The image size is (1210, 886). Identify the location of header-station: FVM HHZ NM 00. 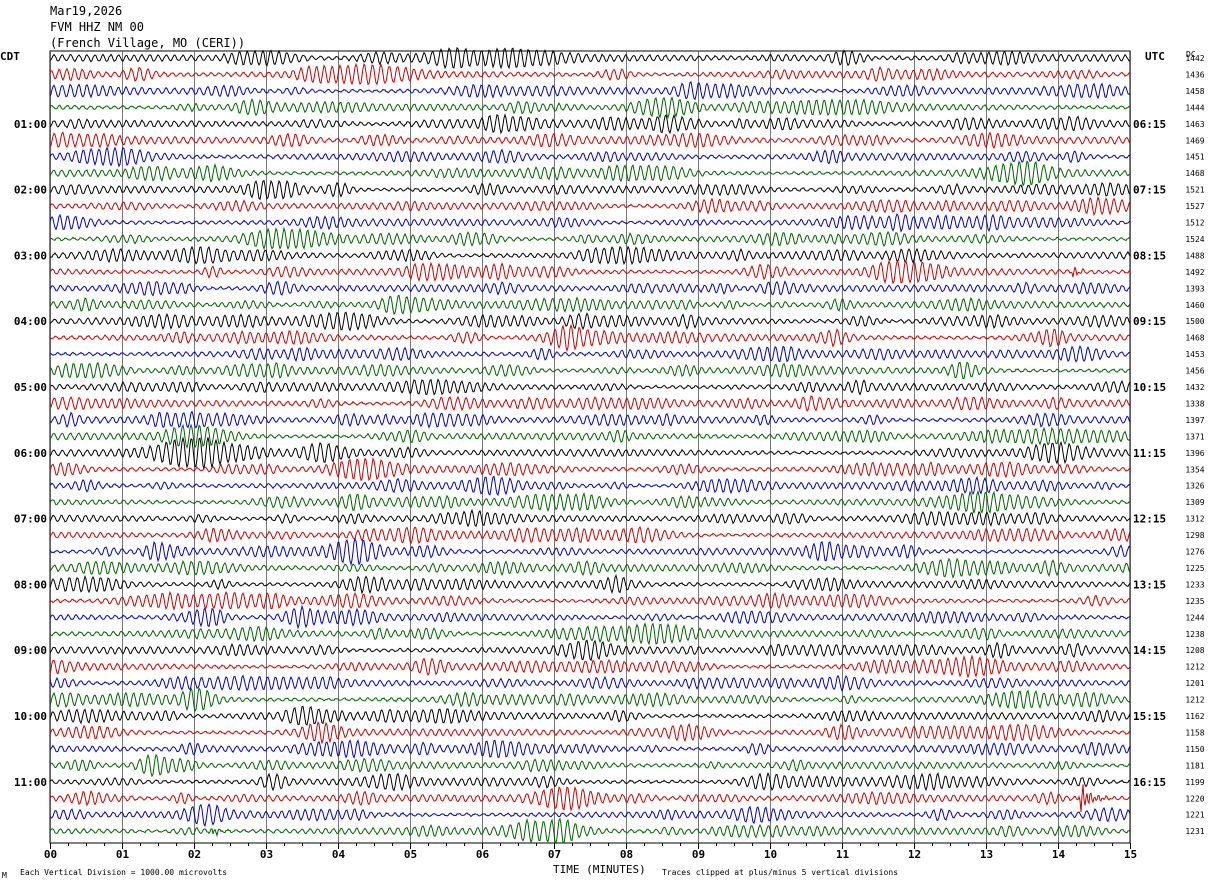
(97, 27).